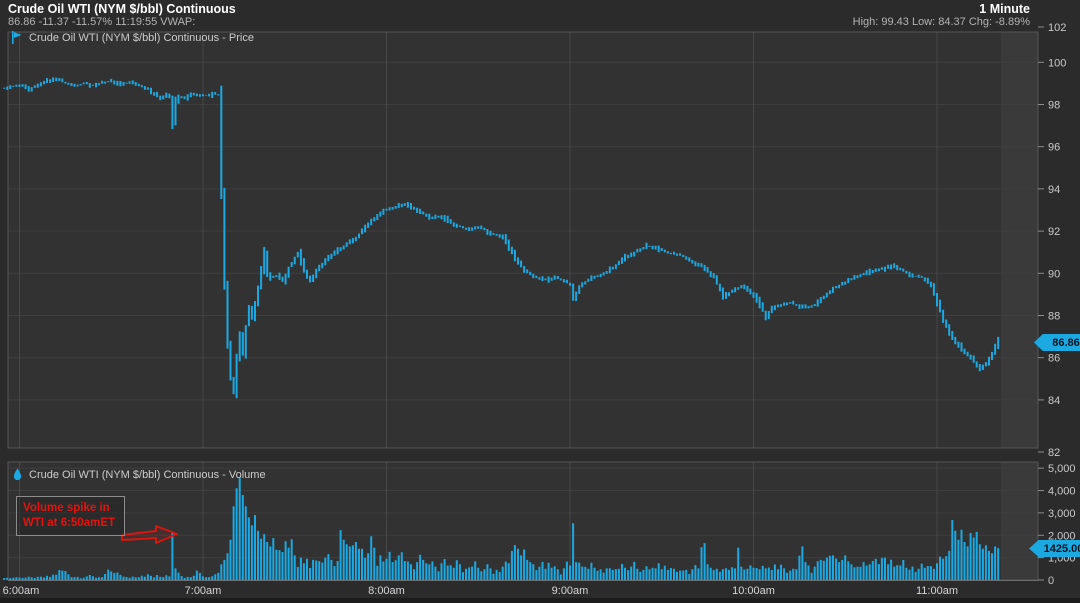 The height and width of the screenshot is (603, 1080). Describe the element at coordinates (17, 474) in the screenshot. I see `volume-series-droplet-icon` at that location.